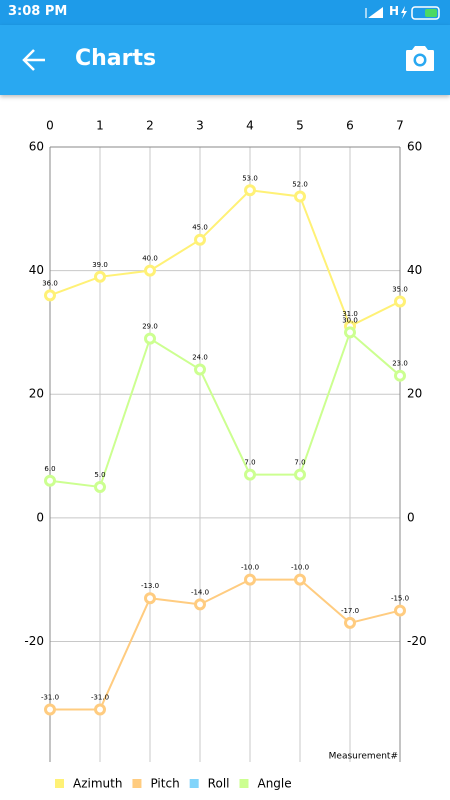 The image size is (450, 800). I want to click on y2-tick-label: 40, so click(414, 270).